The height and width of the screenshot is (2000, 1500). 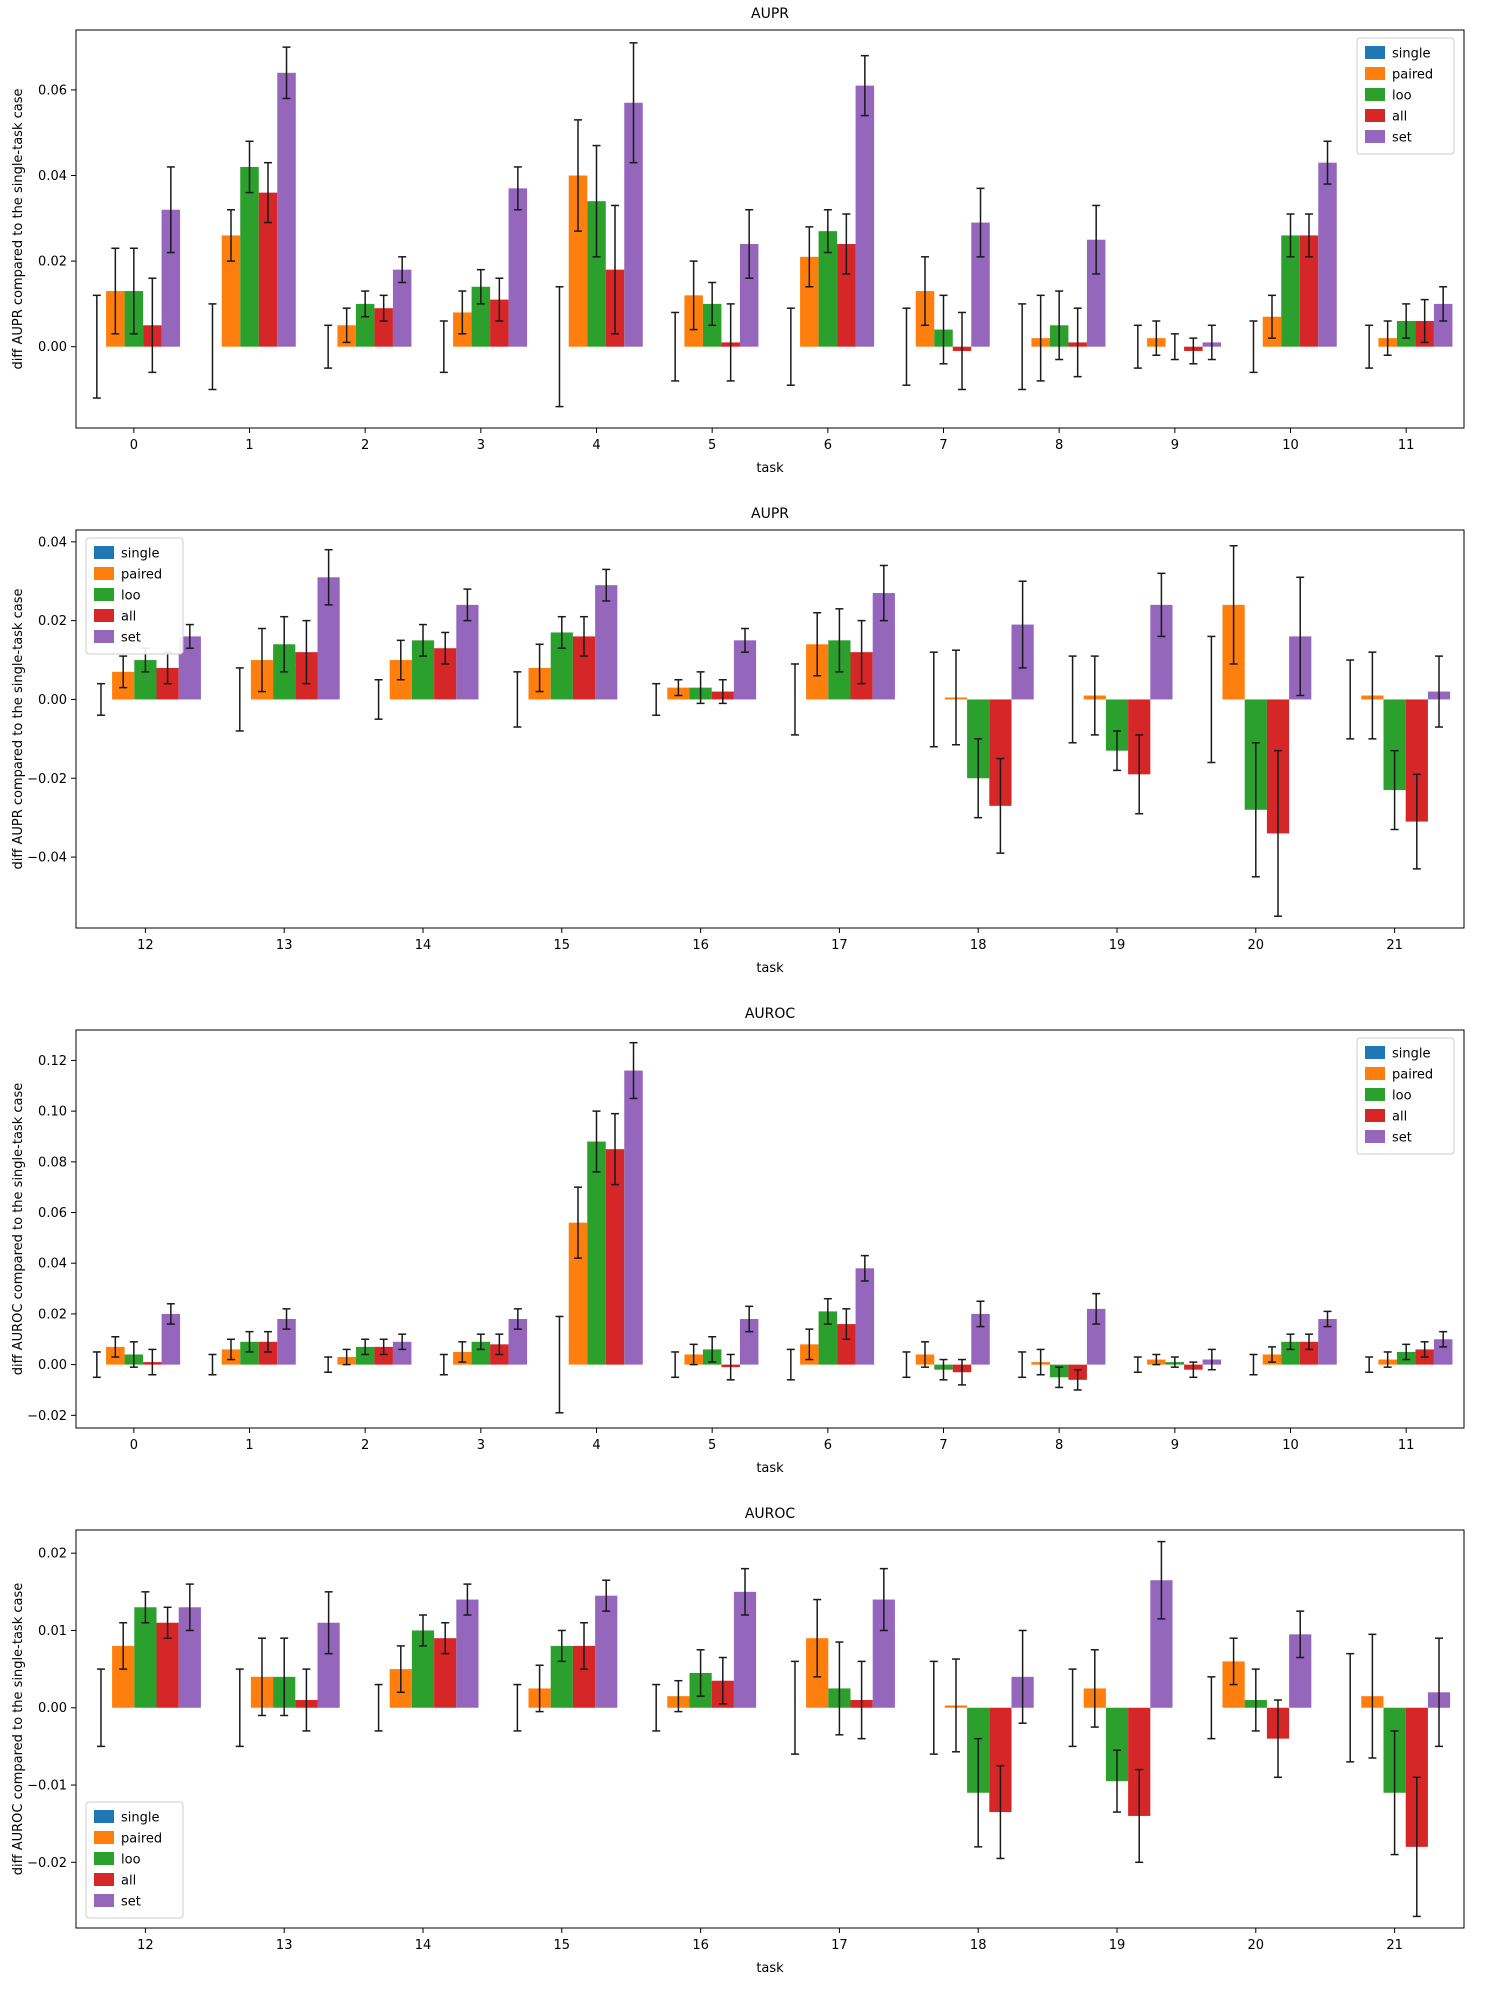 What do you see at coordinates (978, 1945) in the screenshot?
I see `x-tick-label: 18` at bounding box center [978, 1945].